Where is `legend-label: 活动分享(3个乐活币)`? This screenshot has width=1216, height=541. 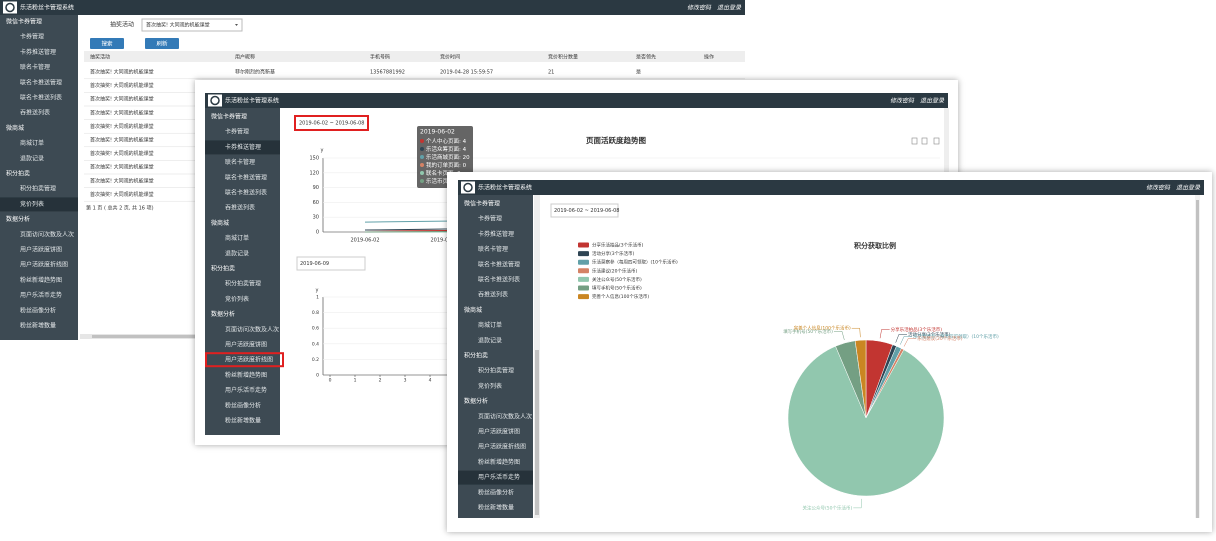 legend-label: 活动分享(3个乐活币) is located at coordinates (613, 253).